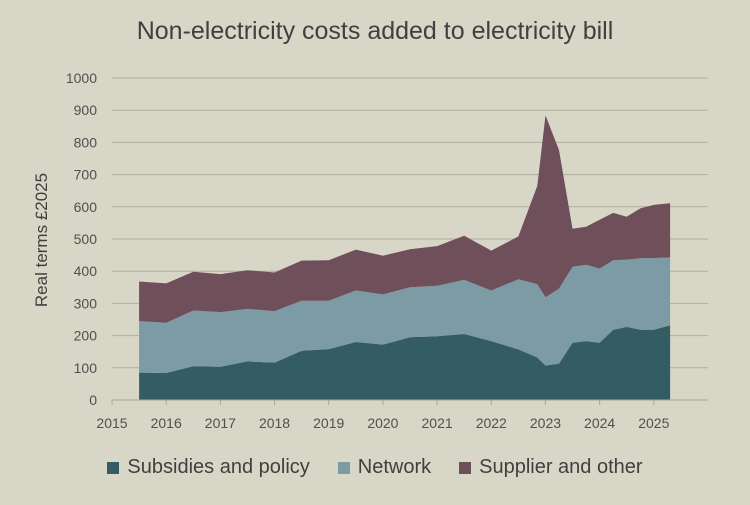 The height and width of the screenshot is (505, 750). I want to click on y-tick-label: 800, so click(86, 142).